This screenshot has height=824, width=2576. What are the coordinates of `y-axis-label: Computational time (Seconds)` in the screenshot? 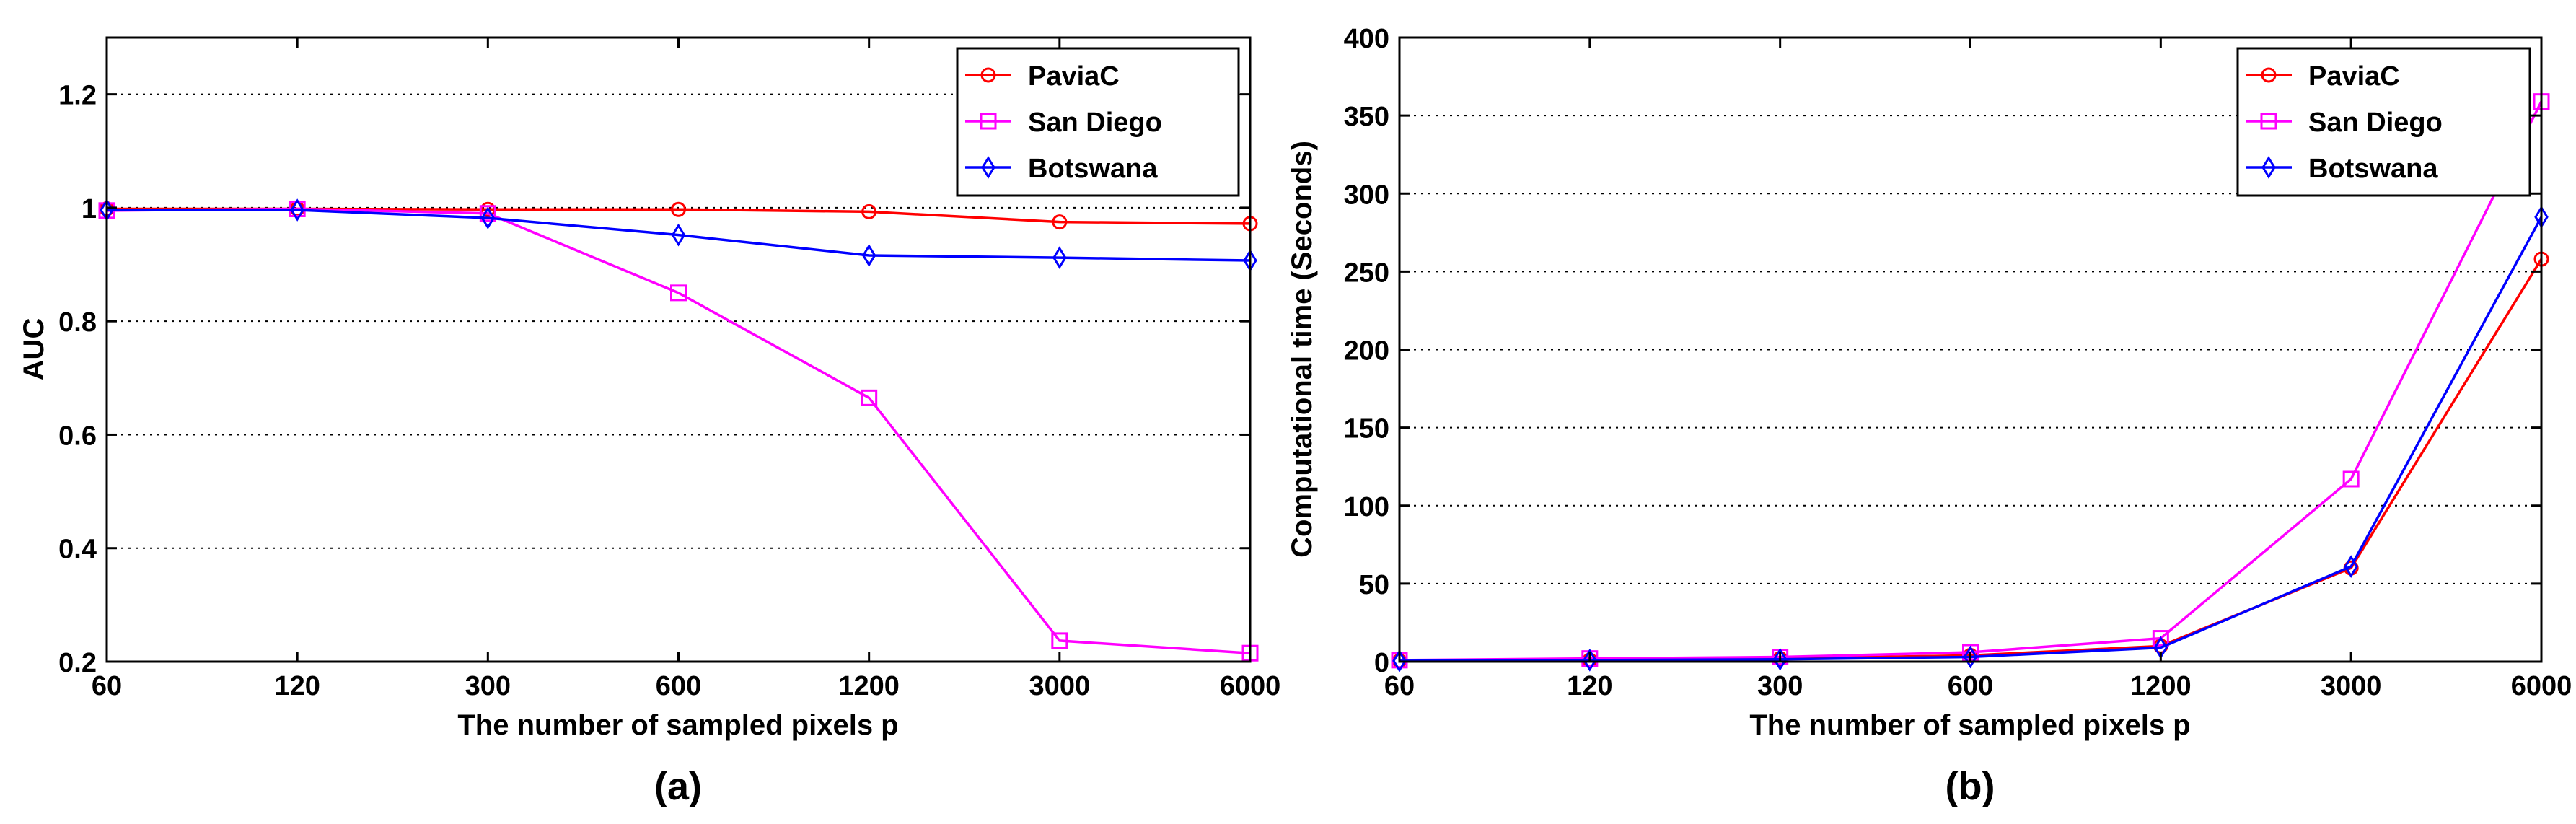 It's located at (1302, 349).